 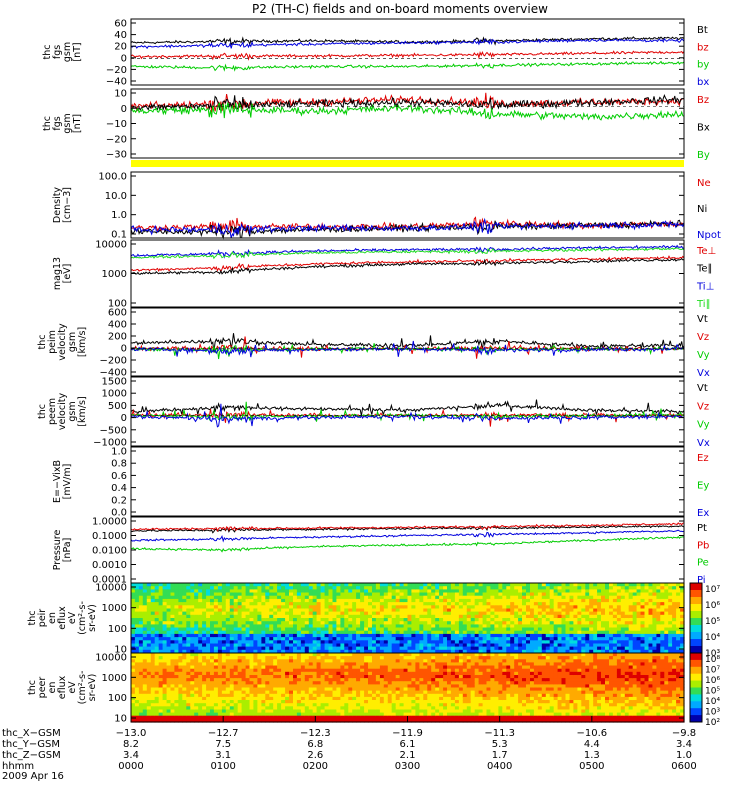 I want to click on legend-entry: Pe, so click(x=703, y=563).